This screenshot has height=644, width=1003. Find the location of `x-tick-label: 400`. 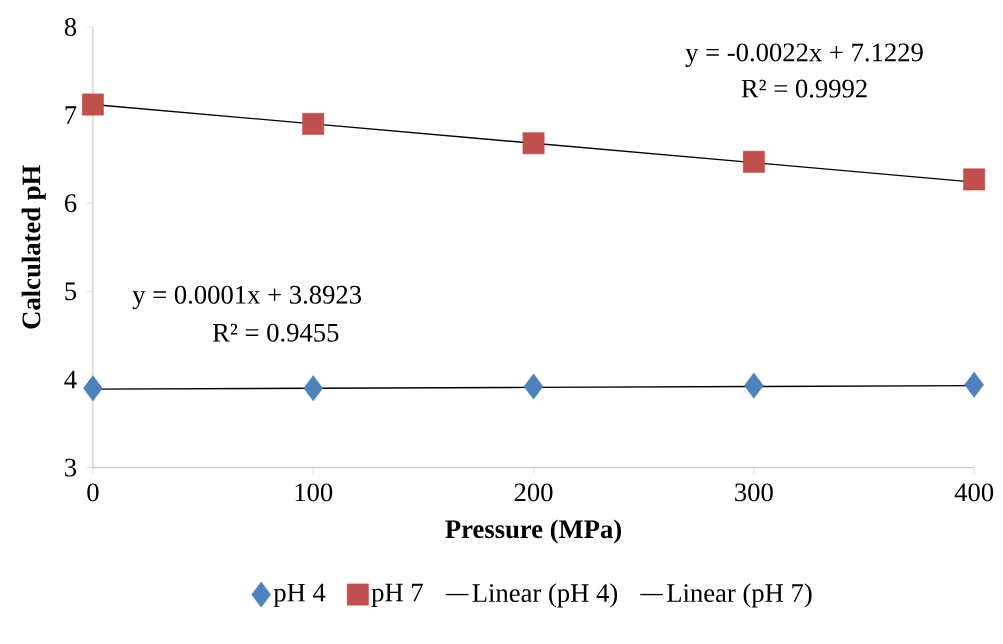

x-tick-label: 400 is located at coordinates (974, 492).